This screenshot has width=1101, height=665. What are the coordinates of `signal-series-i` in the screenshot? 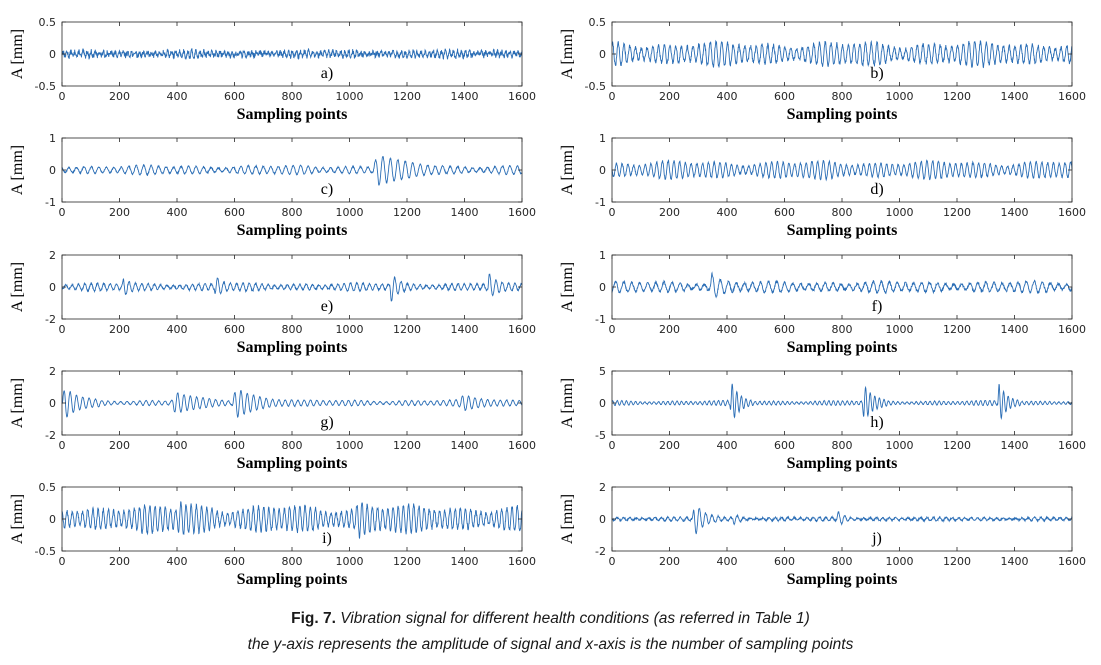 It's located at (292, 520).